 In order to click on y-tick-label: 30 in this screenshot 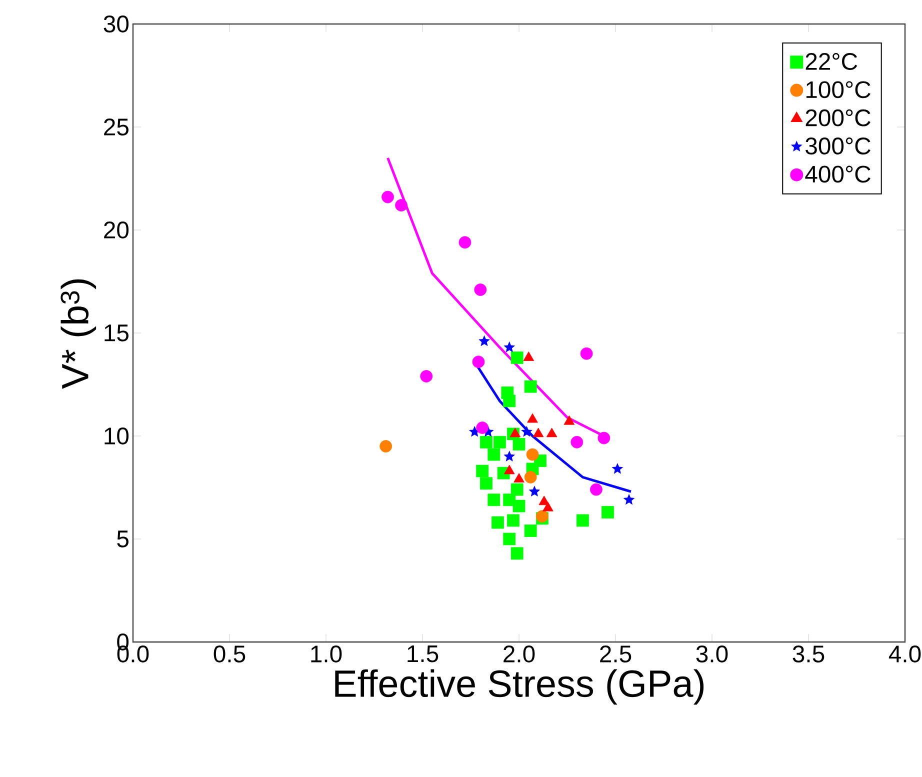, I will do `click(116, 24)`.